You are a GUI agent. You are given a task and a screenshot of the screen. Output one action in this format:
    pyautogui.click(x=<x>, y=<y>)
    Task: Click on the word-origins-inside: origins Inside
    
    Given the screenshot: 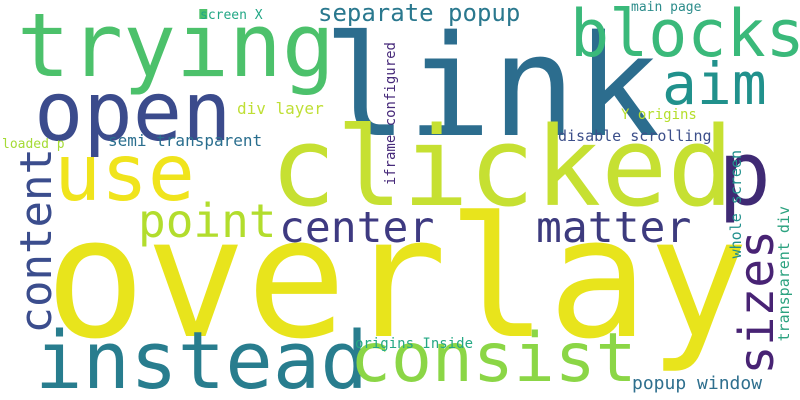 What is the action you would take?
    pyautogui.click(x=414, y=344)
    